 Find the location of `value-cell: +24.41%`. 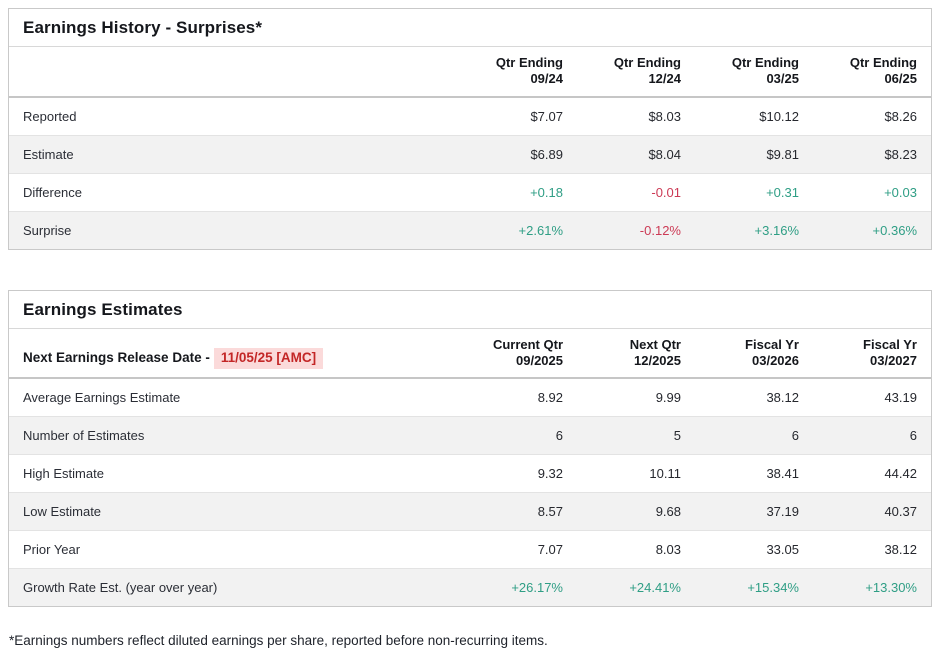

value-cell: +24.41% is located at coordinates (636, 587).